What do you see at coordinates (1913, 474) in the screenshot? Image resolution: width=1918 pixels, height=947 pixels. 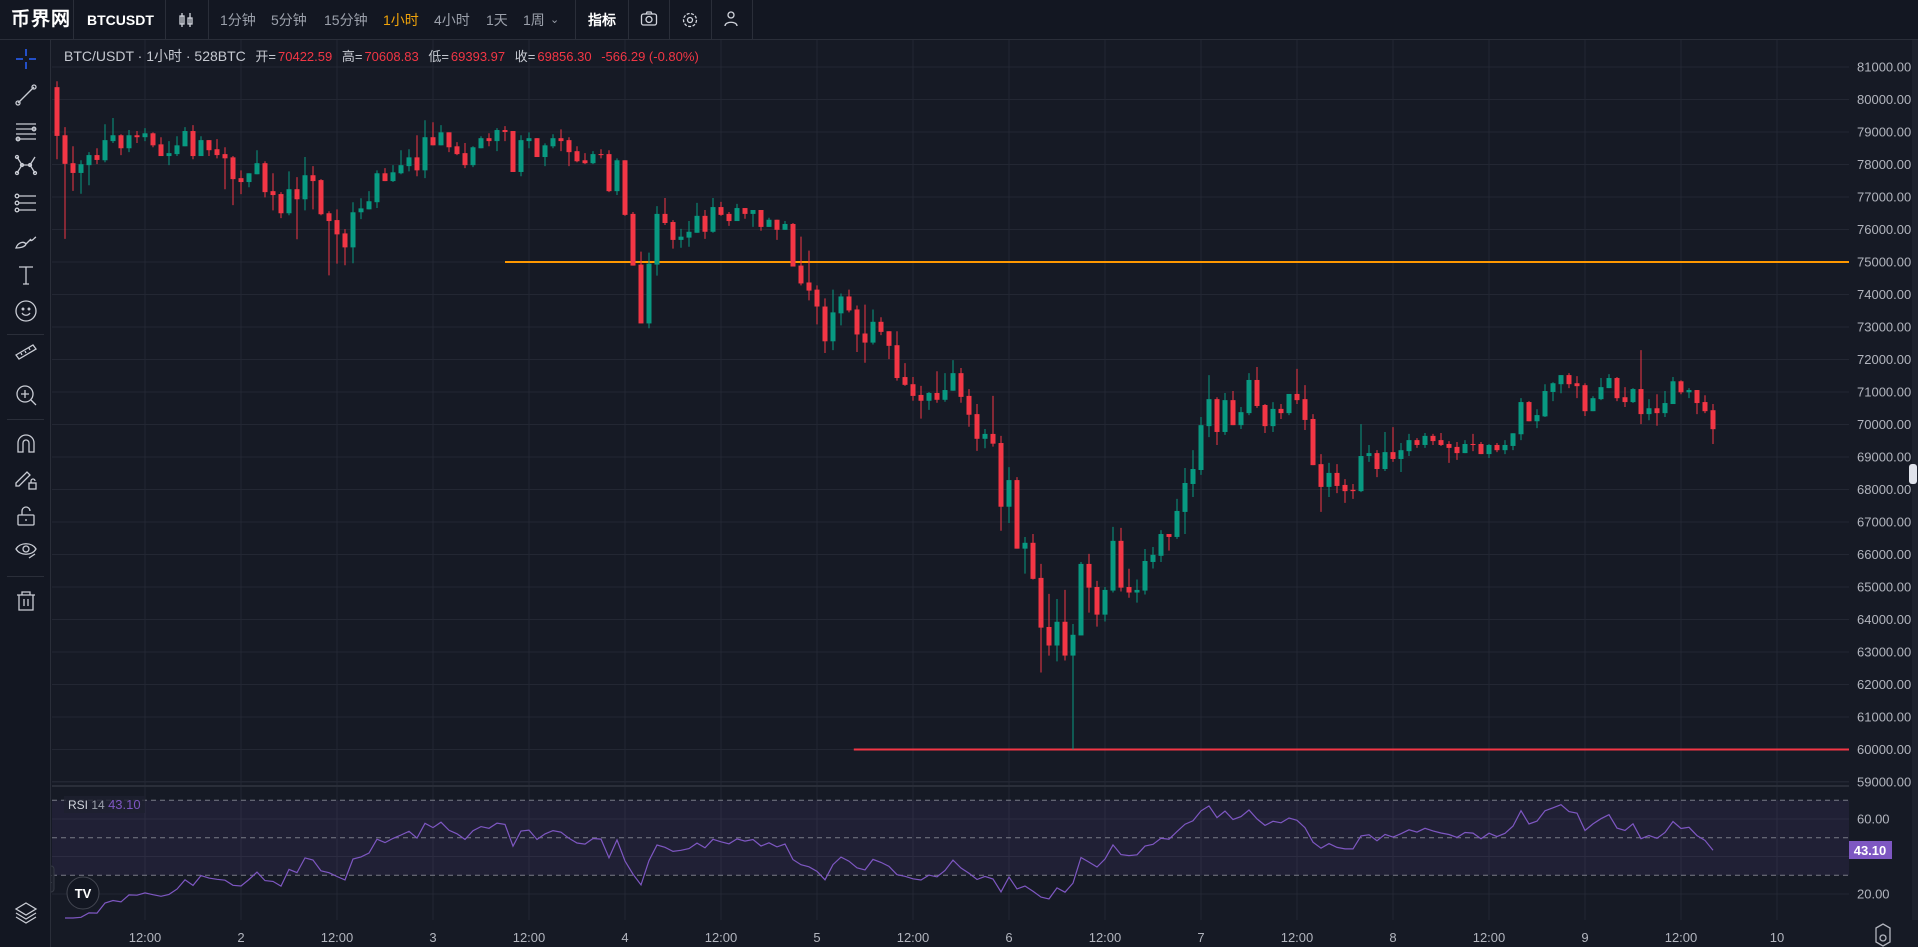 I see `right-collapse-handle` at bounding box center [1913, 474].